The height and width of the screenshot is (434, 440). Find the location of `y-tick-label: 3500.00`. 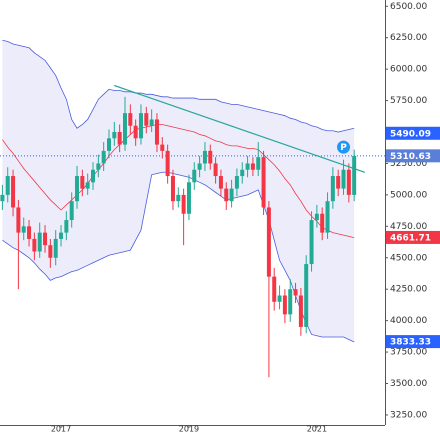

y-tick-label: 3500.00 is located at coordinates (408, 384).